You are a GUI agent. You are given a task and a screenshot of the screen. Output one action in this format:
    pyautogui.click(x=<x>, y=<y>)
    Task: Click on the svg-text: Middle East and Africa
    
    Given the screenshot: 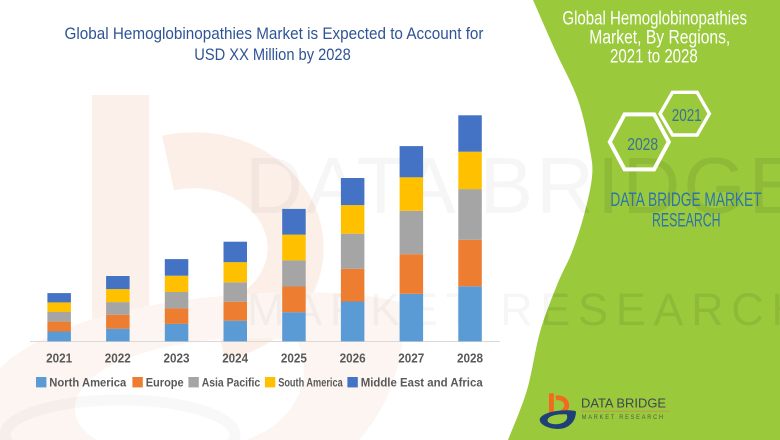 What is the action you would take?
    pyautogui.click(x=422, y=383)
    